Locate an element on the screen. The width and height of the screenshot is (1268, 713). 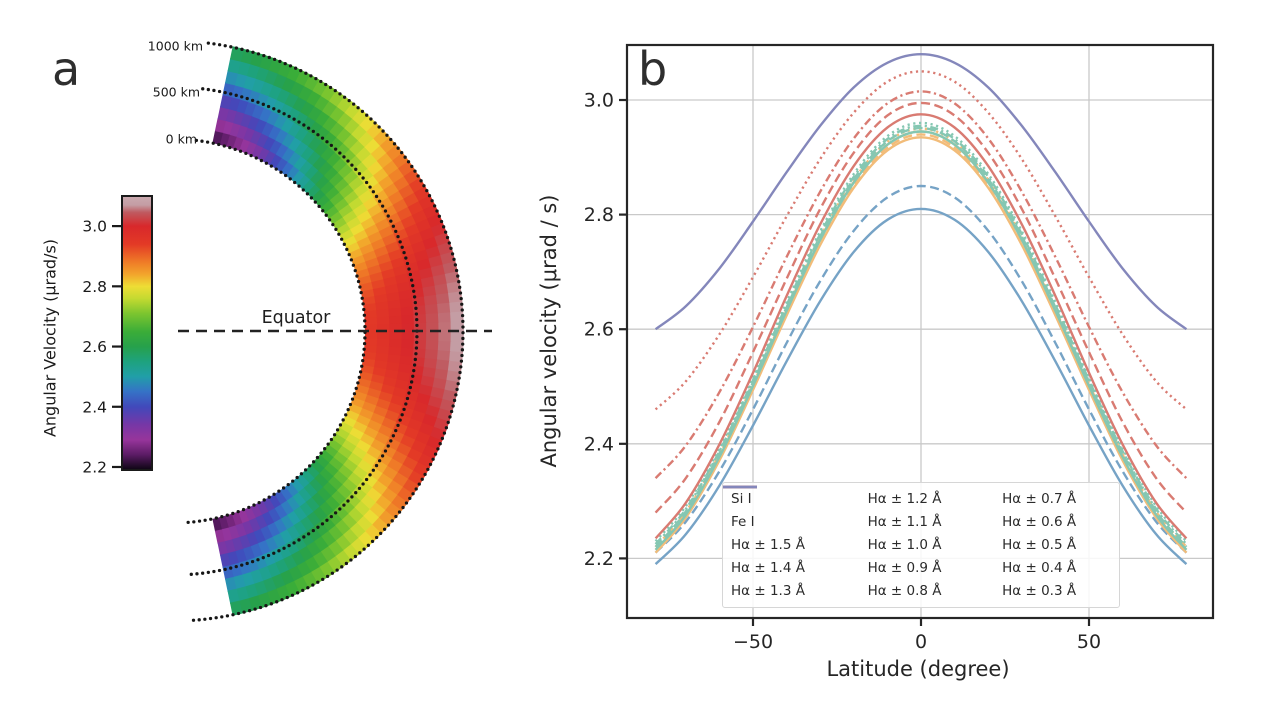
legend-item: Hα ± 0.8 Å is located at coordinates (863, 544).